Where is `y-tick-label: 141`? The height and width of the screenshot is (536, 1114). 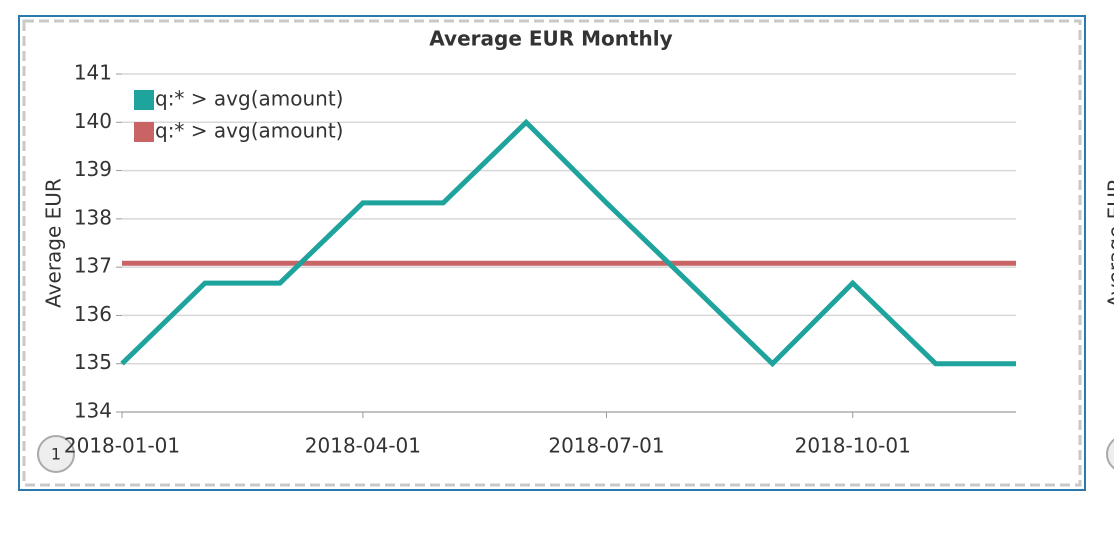
y-tick-label: 141 is located at coordinates (93, 73).